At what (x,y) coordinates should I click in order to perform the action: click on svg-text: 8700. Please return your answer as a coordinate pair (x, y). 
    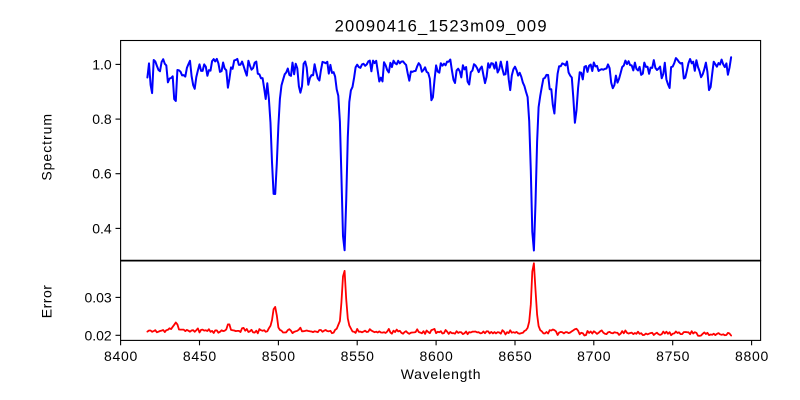
    Looking at the image, I should click on (594, 356).